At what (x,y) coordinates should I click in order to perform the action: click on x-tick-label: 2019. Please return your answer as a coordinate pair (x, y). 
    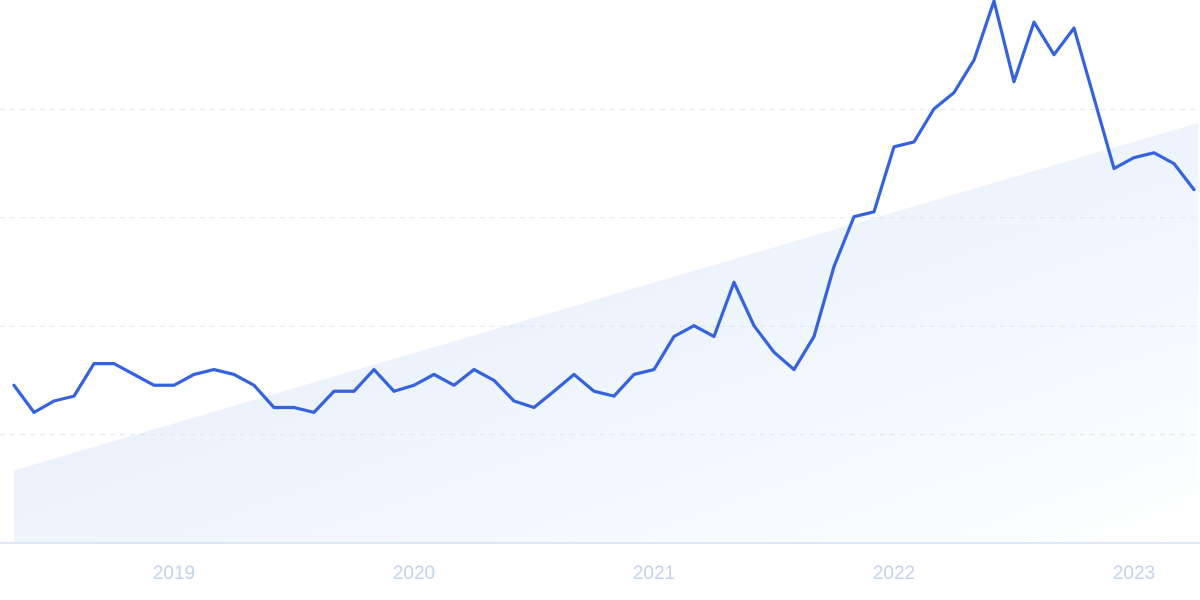
    Looking at the image, I should click on (174, 573).